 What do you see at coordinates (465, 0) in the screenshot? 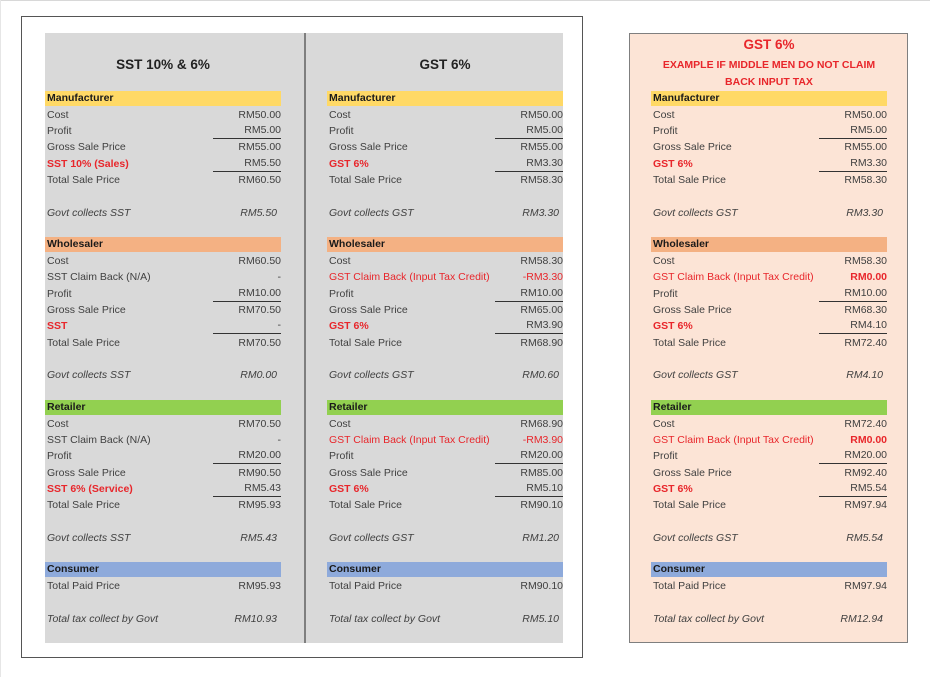
I see `page-edge-top` at bounding box center [465, 0].